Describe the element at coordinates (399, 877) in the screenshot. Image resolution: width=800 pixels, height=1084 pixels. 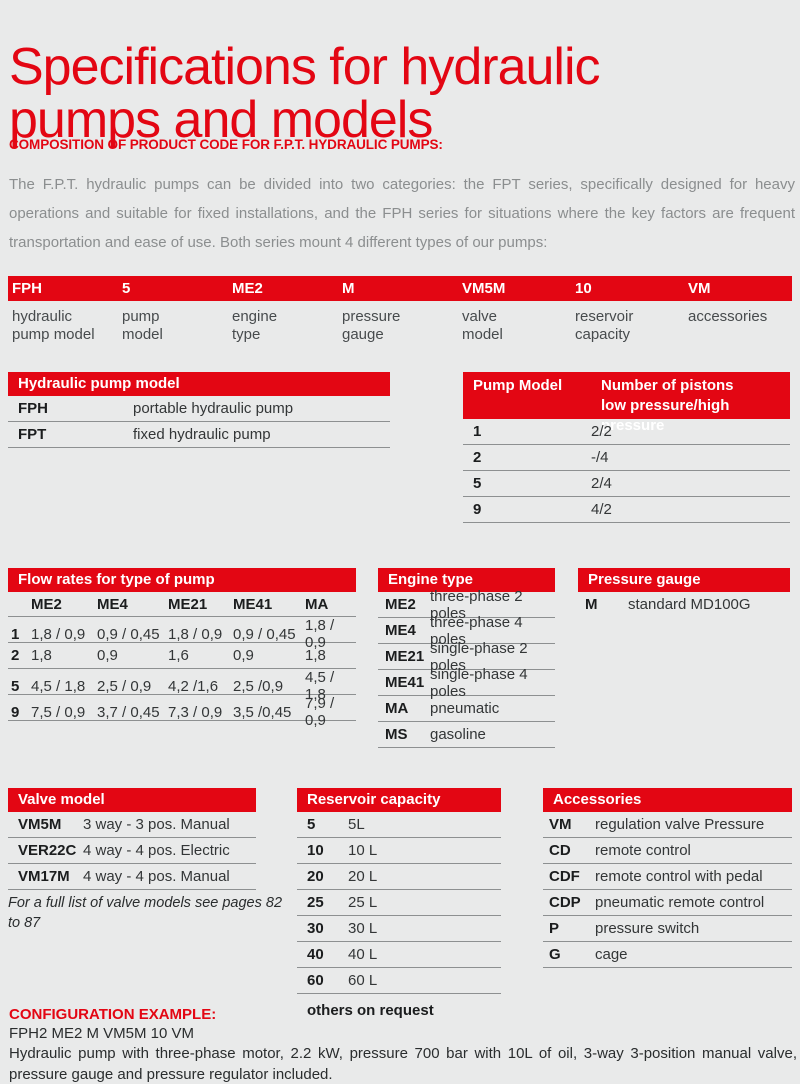
I see `table-row: 20 20 L` at that location.